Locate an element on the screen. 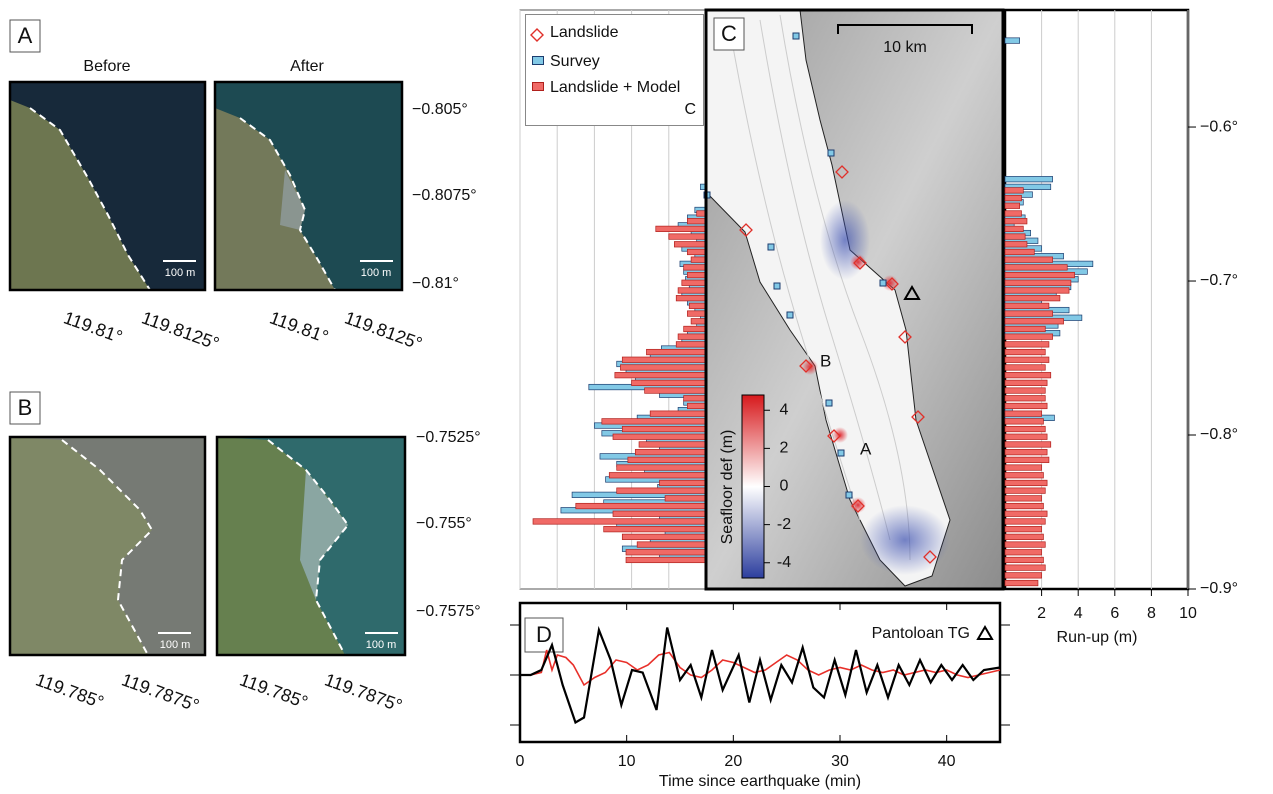 This screenshot has width=1273, height=794. contour is located at coordinates (845, 287).